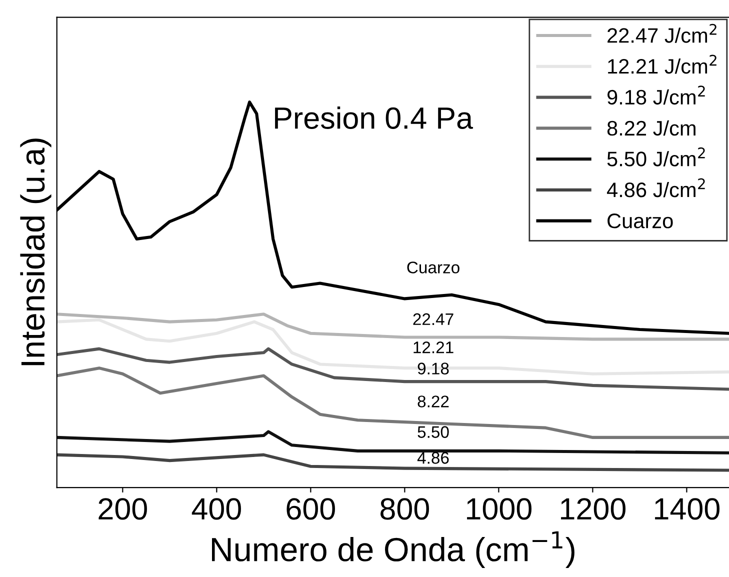  I want to click on x-tick-label: 600, so click(310, 509).